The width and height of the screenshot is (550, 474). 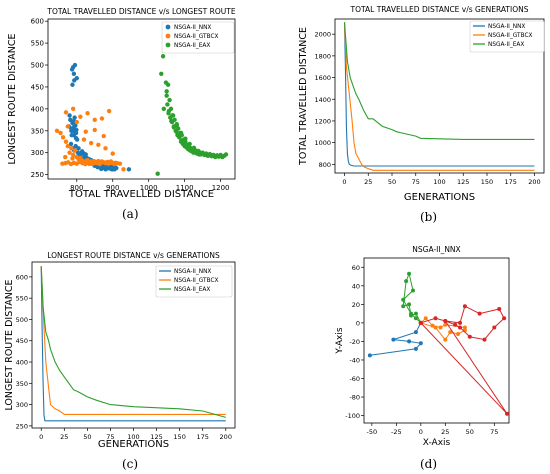 What do you see at coordinates (76, 188) in the screenshot?
I see `x-tick-label: 800` at bounding box center [76, 188].